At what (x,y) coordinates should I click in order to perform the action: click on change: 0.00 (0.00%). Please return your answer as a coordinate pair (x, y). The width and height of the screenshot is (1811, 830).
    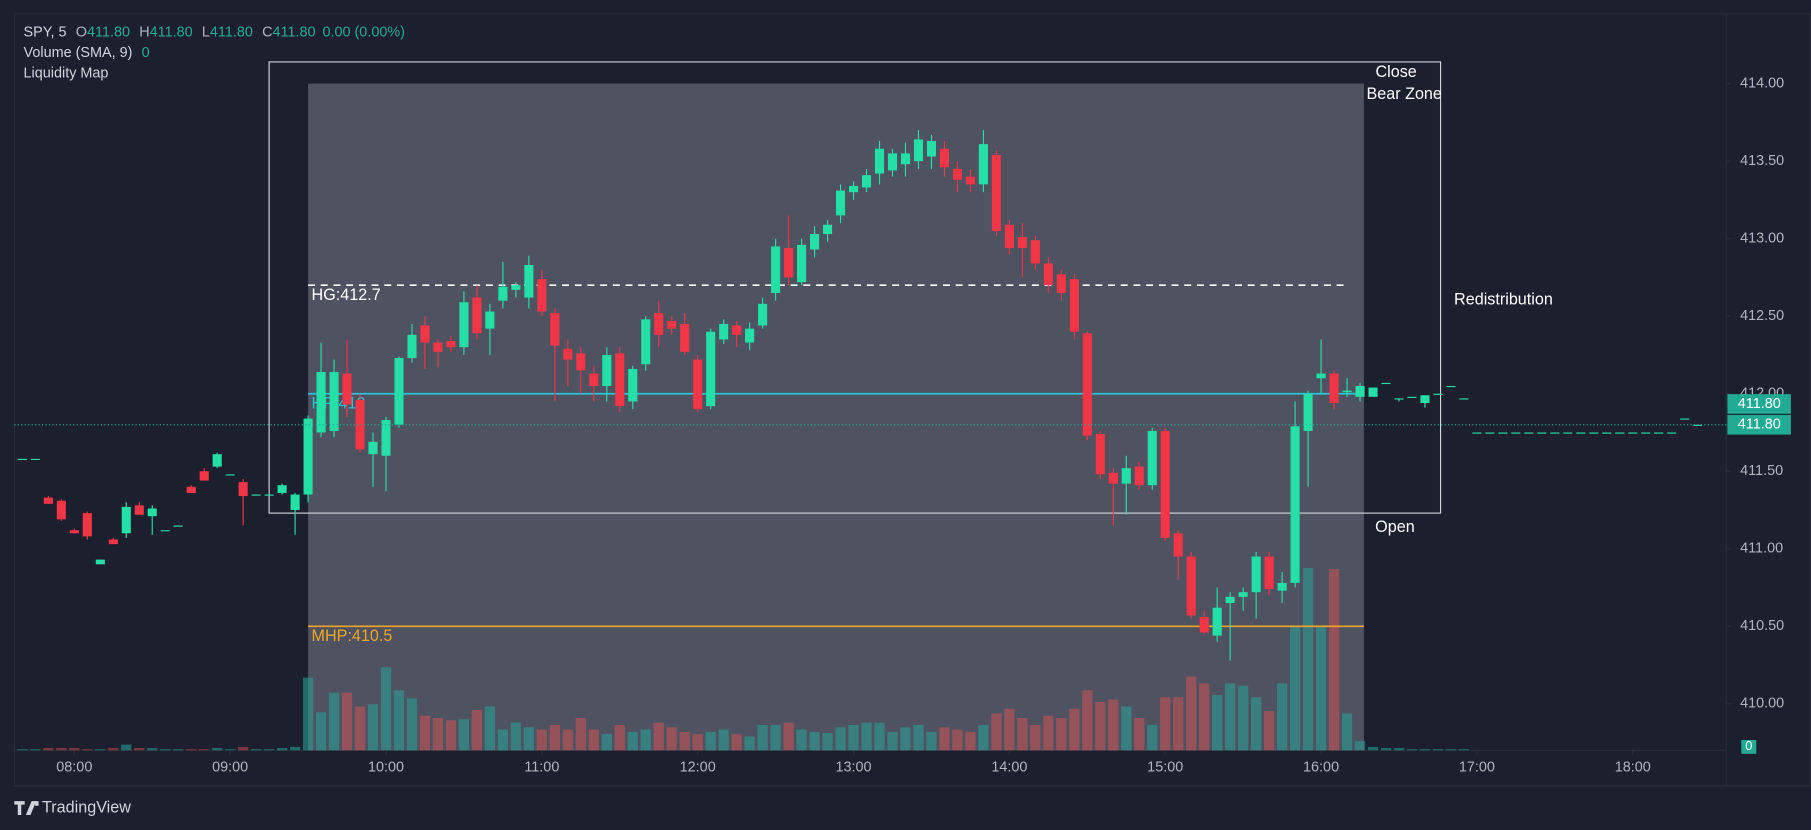
    Looking at the image, I should click on (363, 32).